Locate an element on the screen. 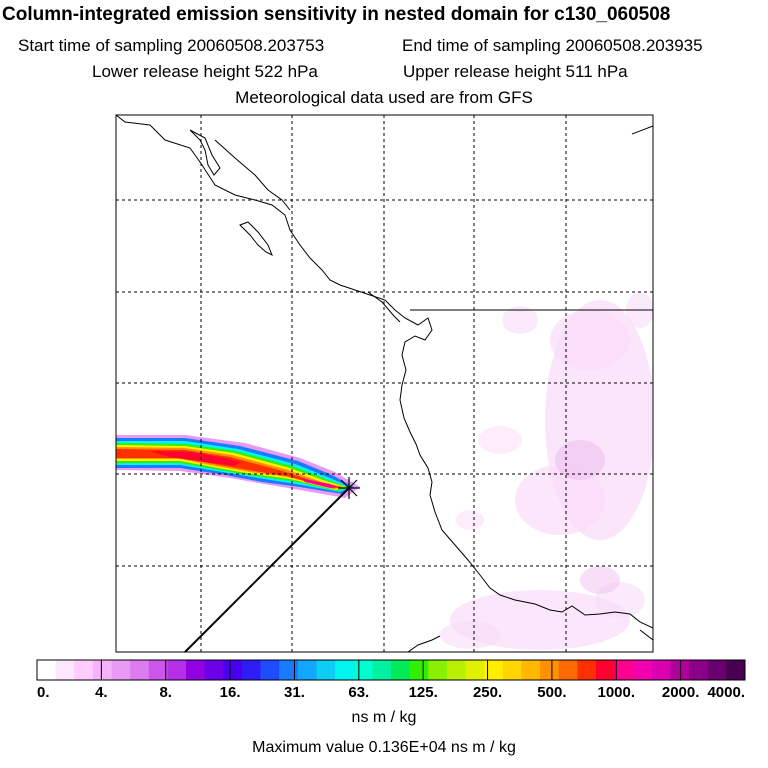 Image resolution: width=768 pixels, height=768 pixels. end-time-label: End time of sampling 20060508.203935 is located at coordinates (552, 45).